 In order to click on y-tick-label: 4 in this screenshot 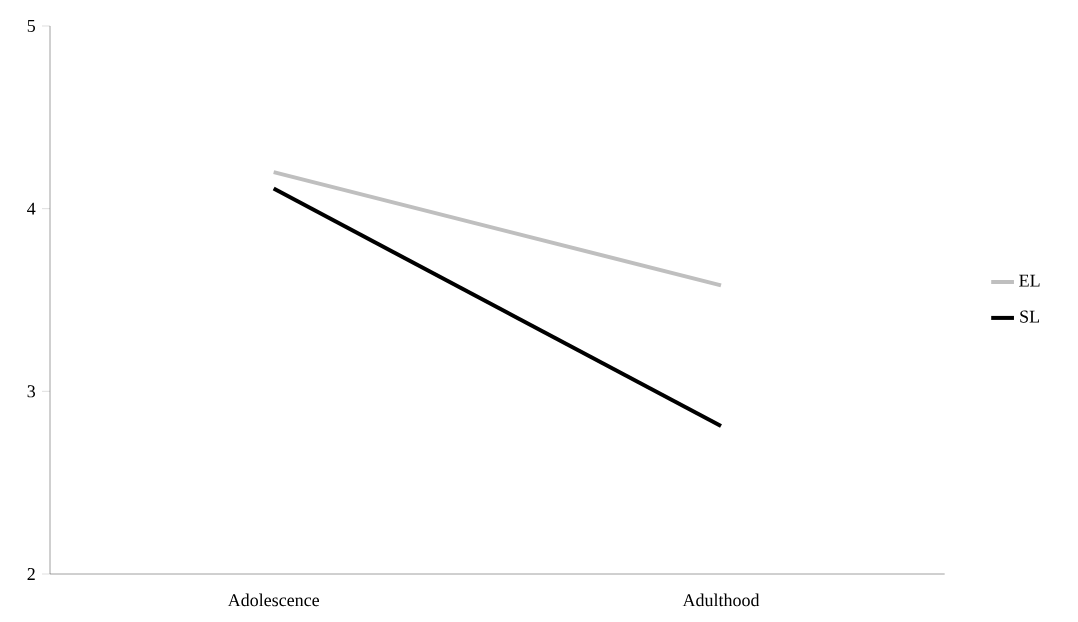, I will do `click(31, 208)`.